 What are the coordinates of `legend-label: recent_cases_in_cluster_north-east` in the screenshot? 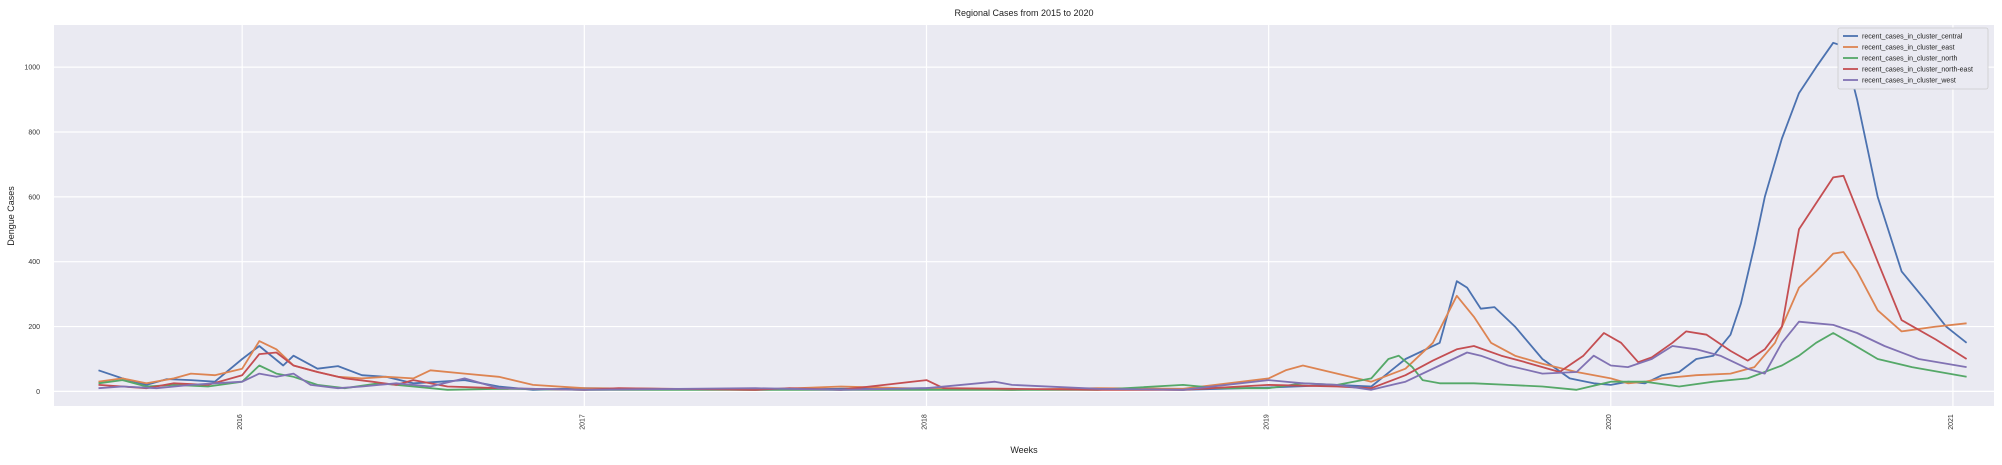 It's located at (1917, 70).